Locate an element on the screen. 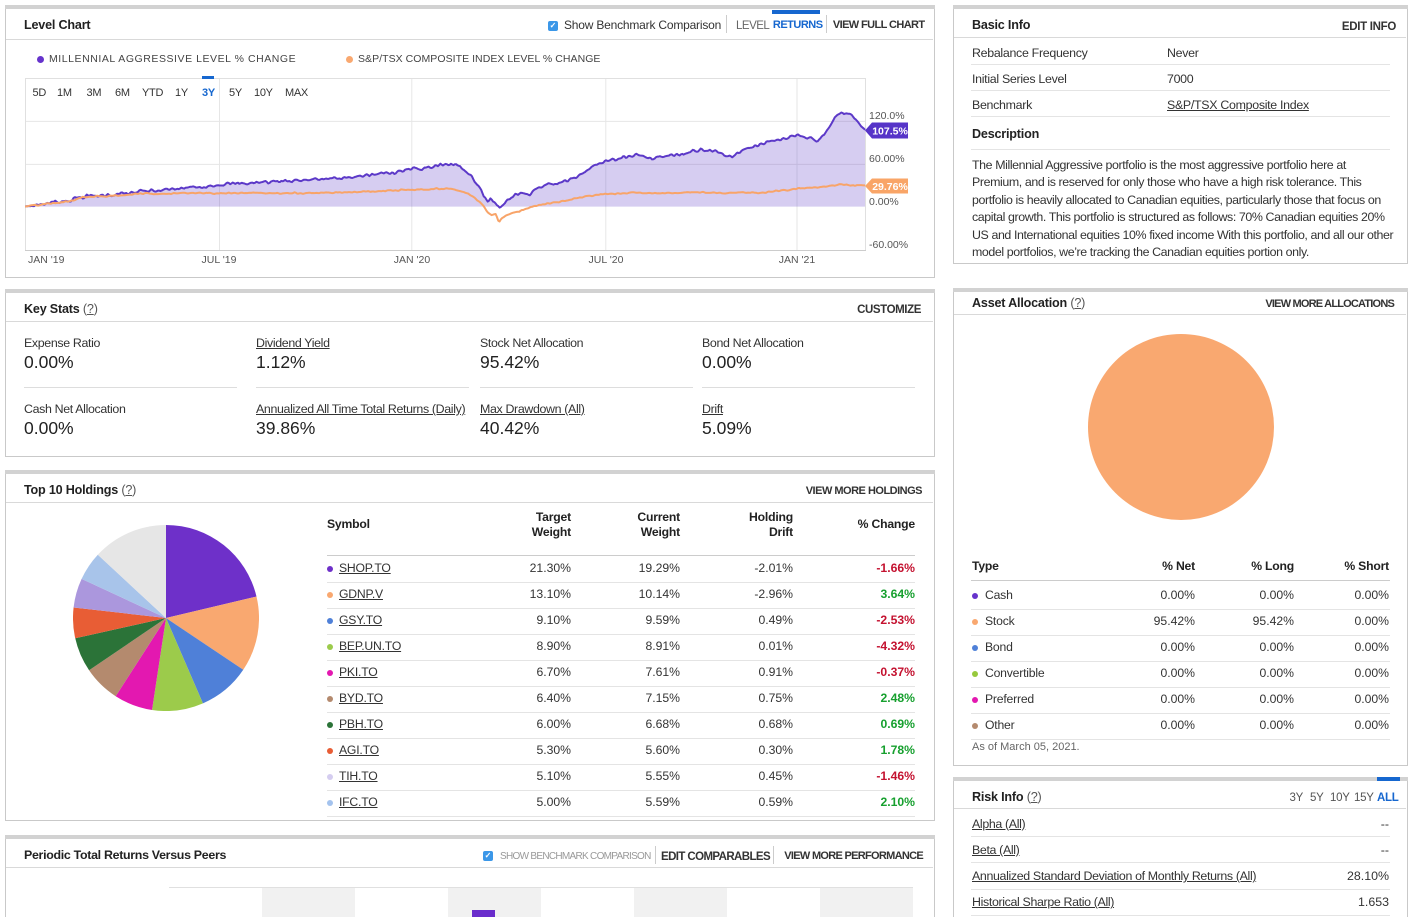  svg-text: 107.5% is located at coordinates (890, 132).